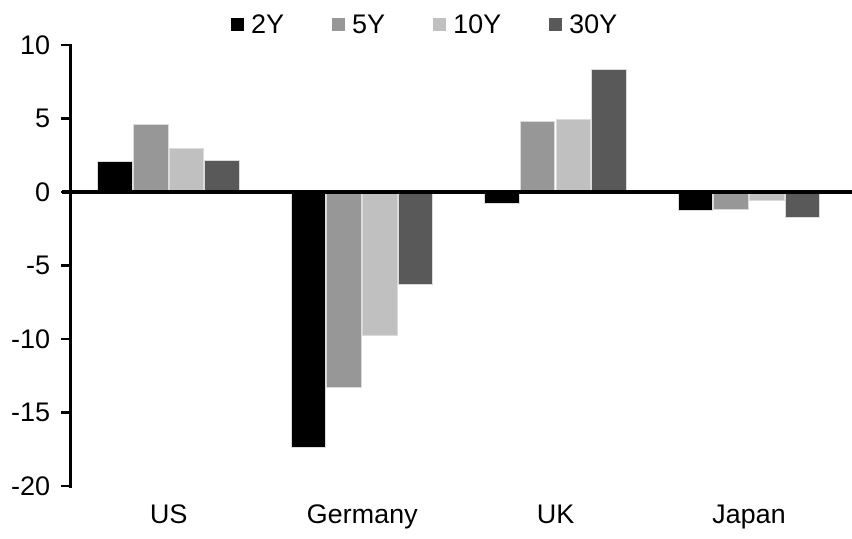 This screenshot has height=539, width=852. Describe the element at coordinates (477, 24) in the screenshot. I see `legend-label: 10Y` at that location.